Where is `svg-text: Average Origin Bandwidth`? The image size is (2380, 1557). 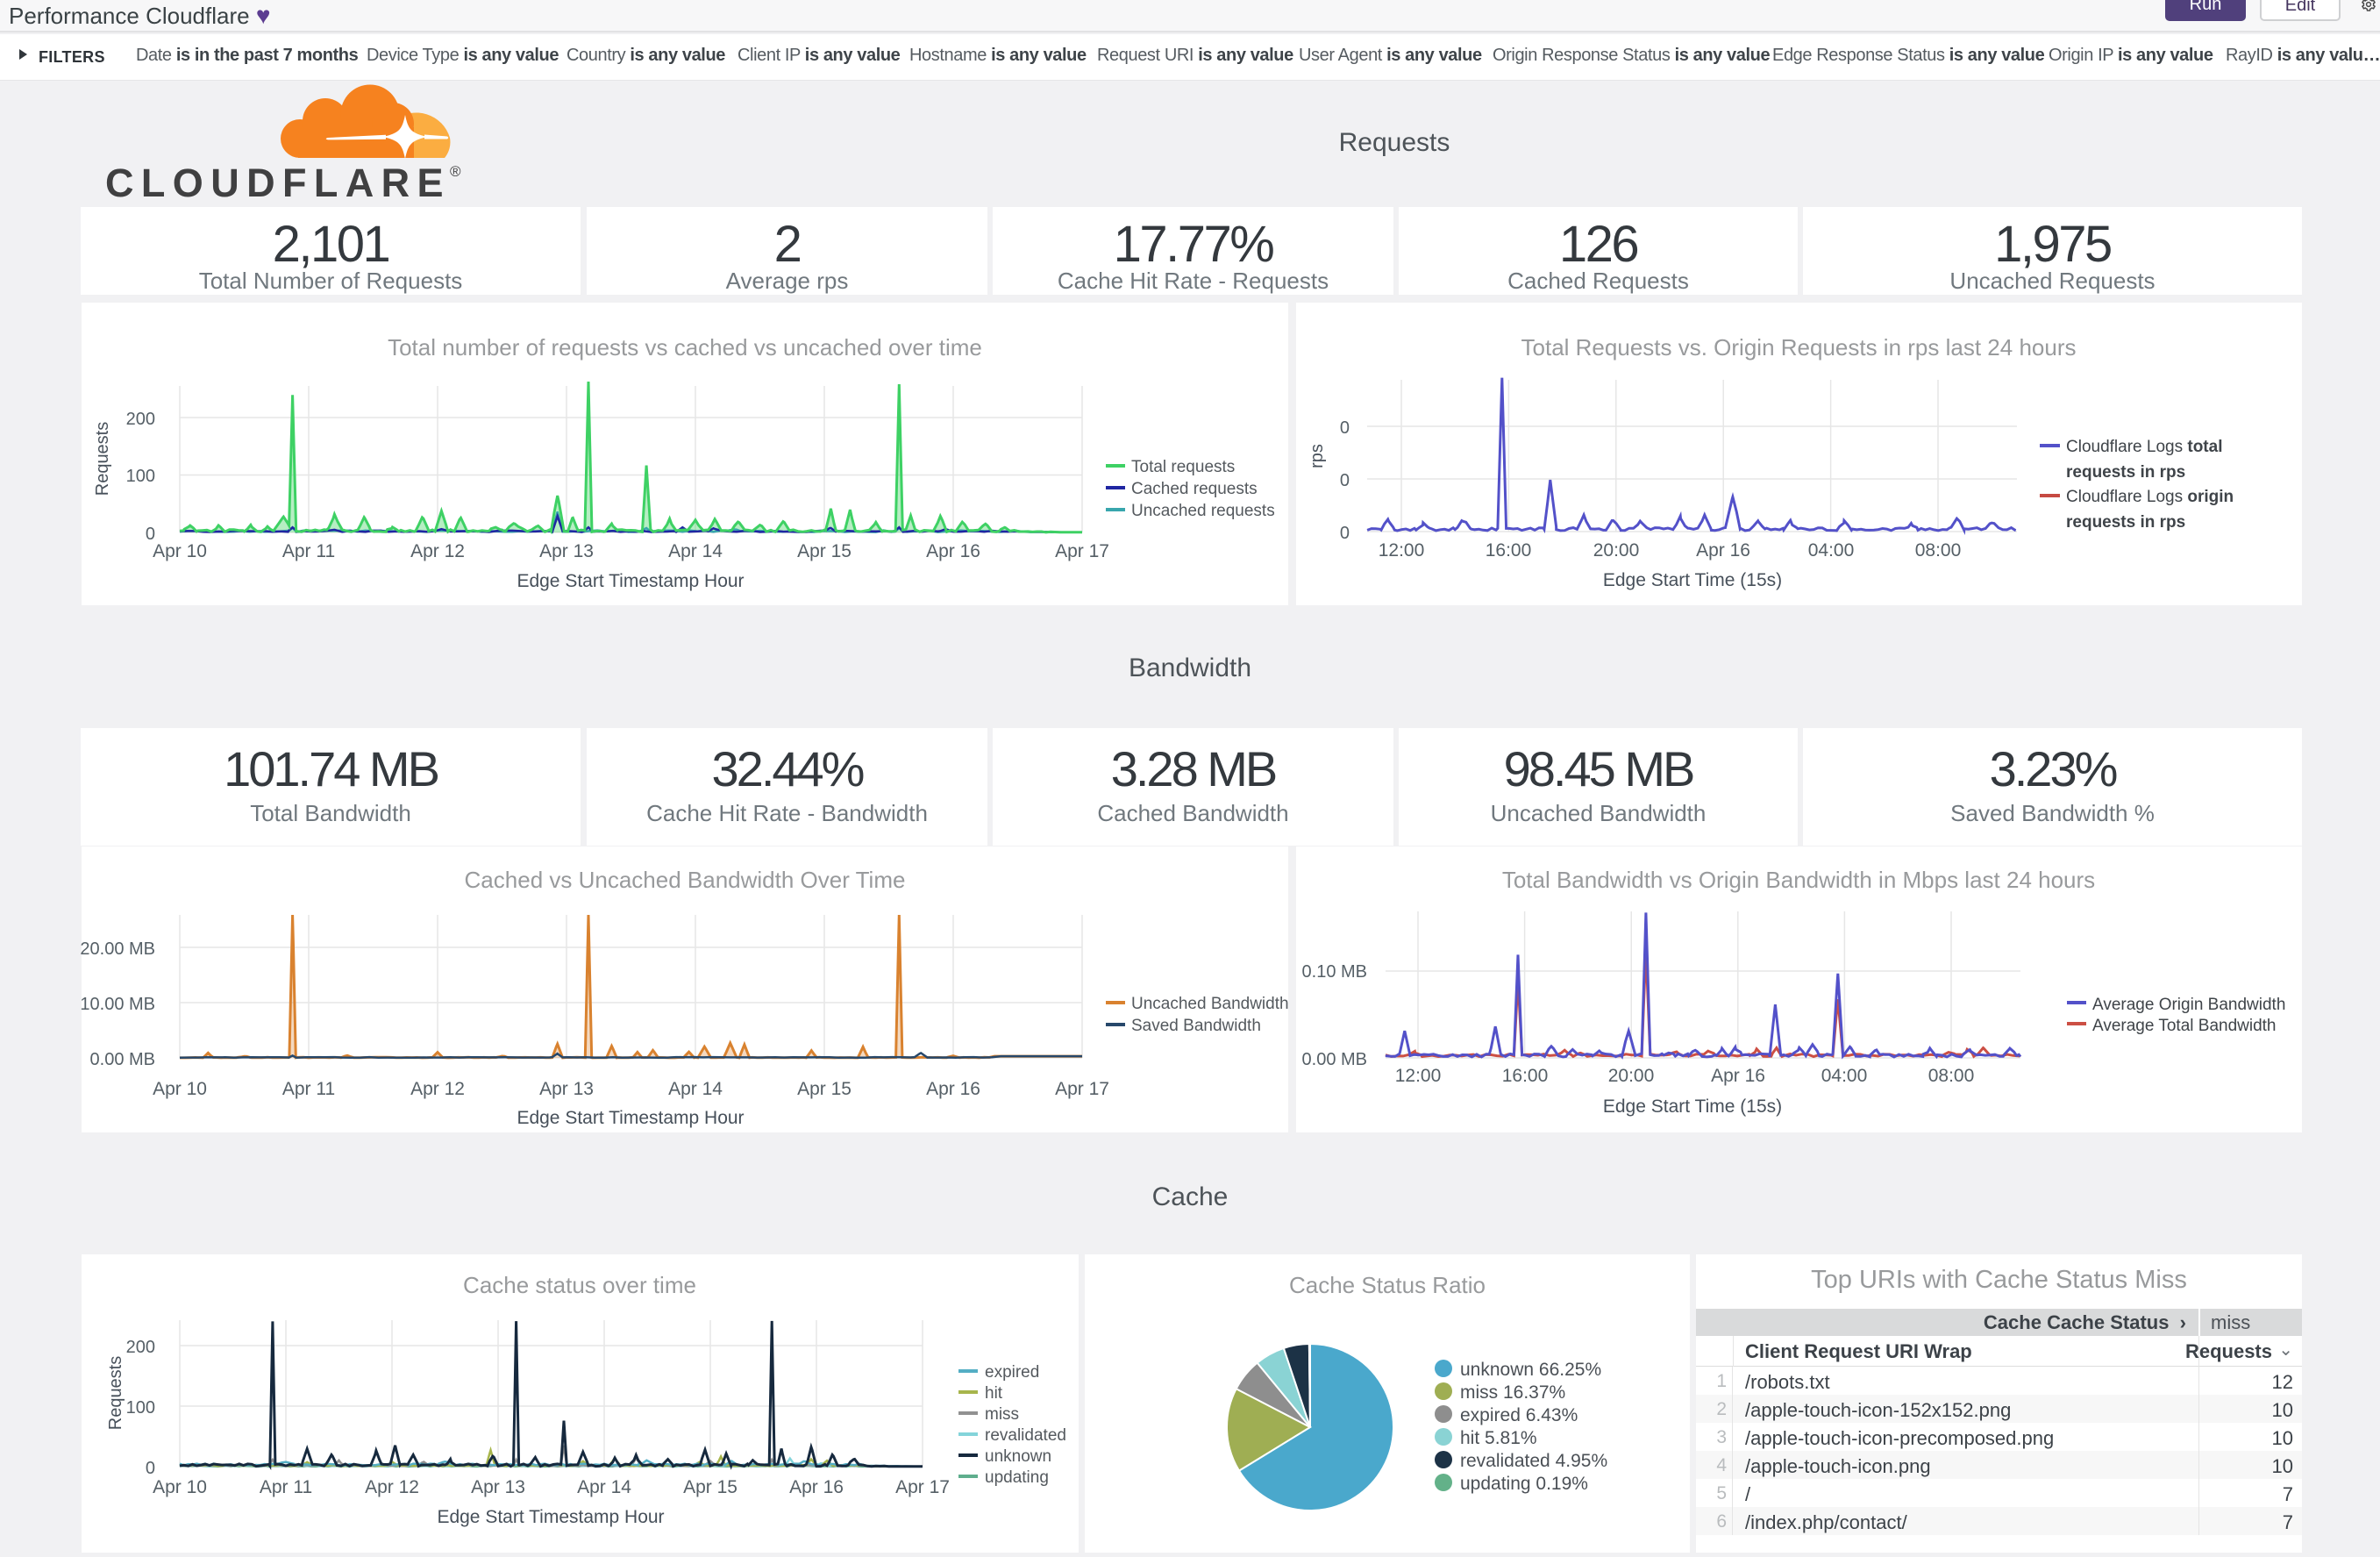
svg-text: Average Origin Bandwidth is located at coordinates (2188, 1005).